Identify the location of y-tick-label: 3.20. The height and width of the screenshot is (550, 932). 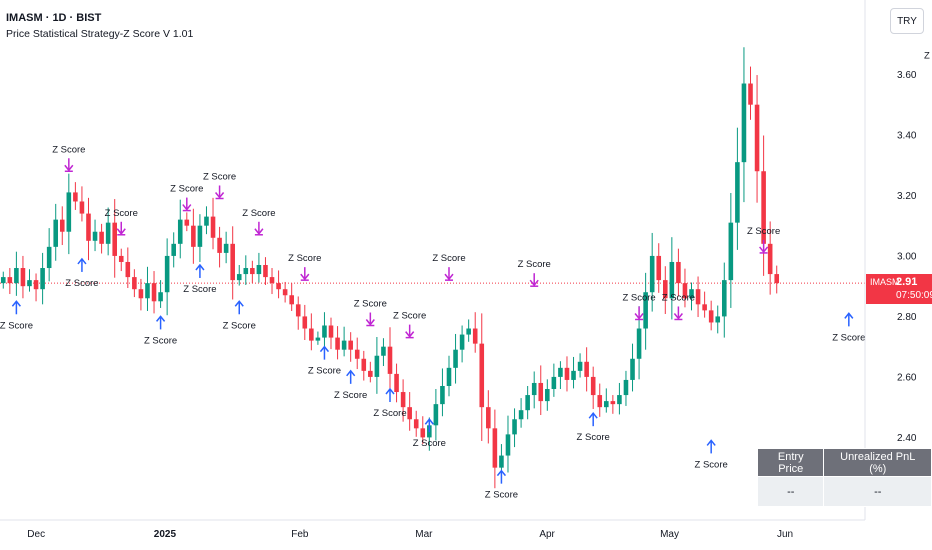
(907, 196).